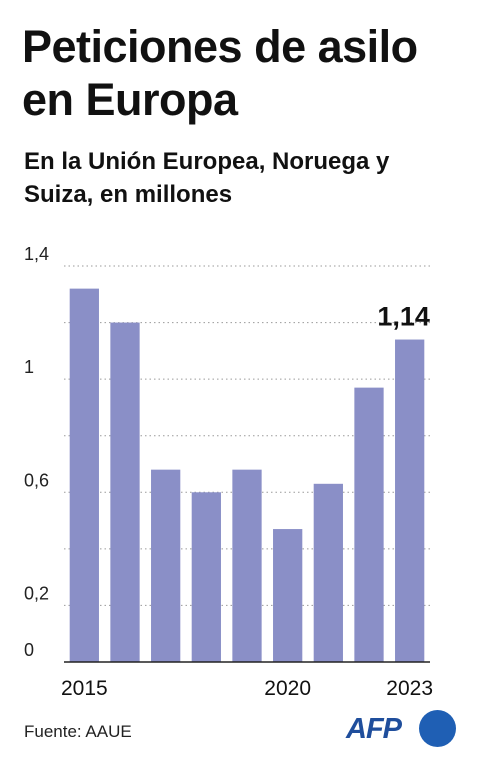 The width and height of the screenshot is (477, 768). Describe the element at coordinates (206, 577) in the screenshot. I see `bar-2018` at that location.